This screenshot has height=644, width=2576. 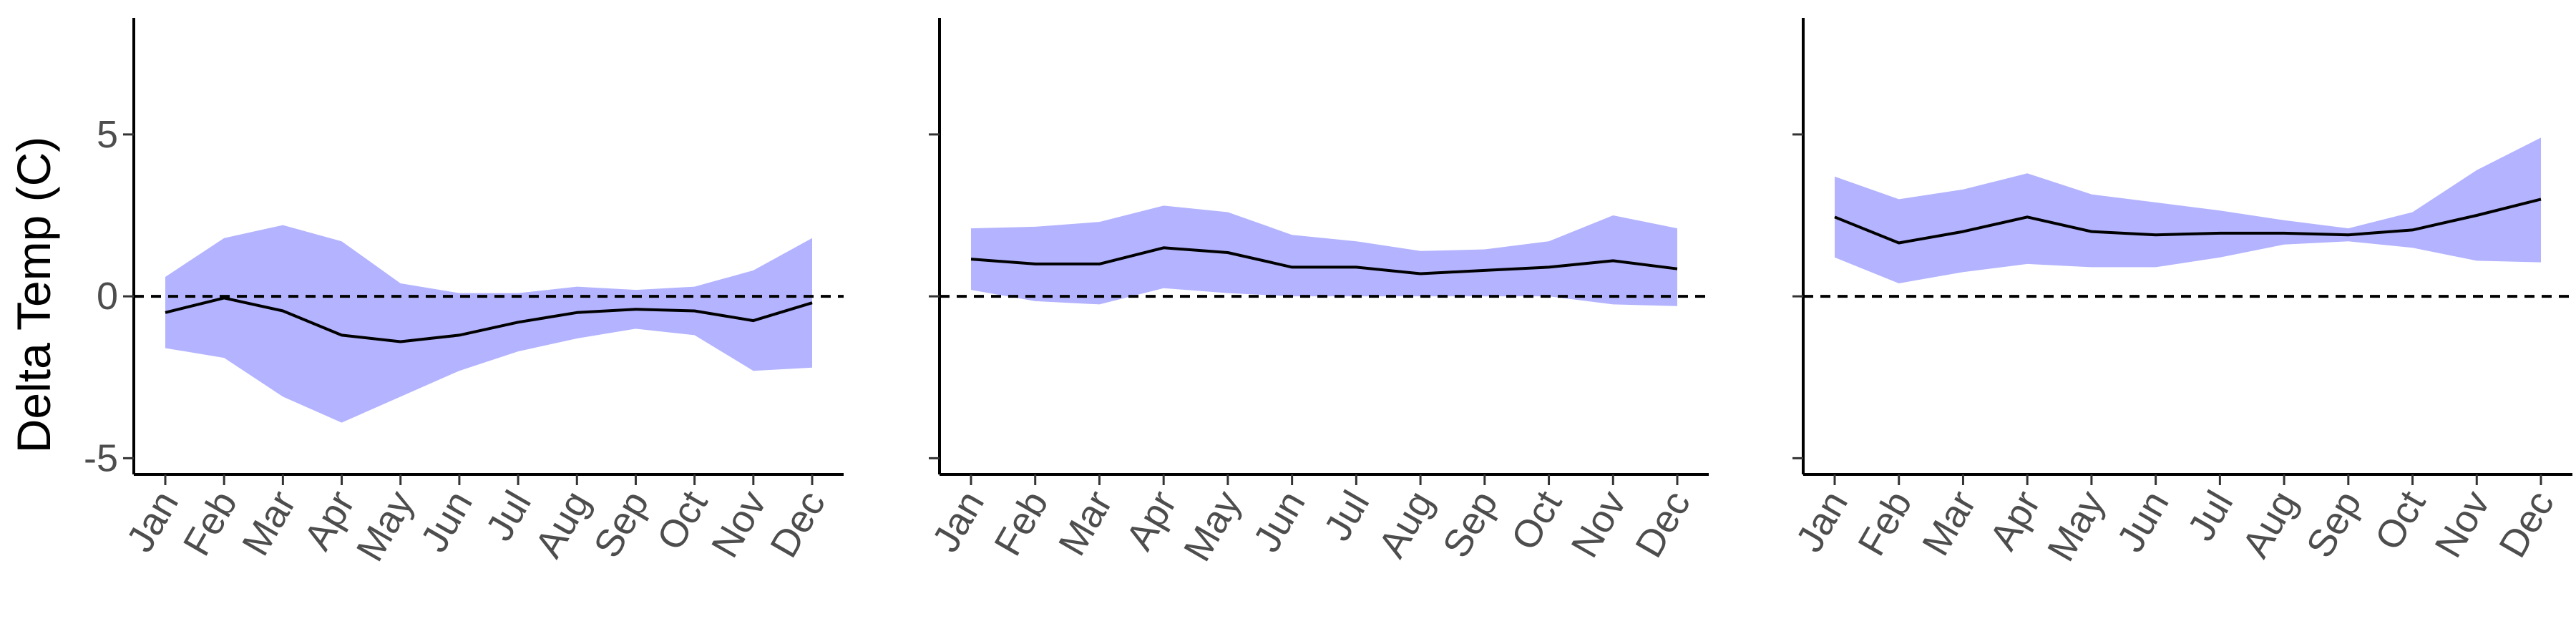 I want to click on panel-2-mean-line, so click(x=1324, y=260).